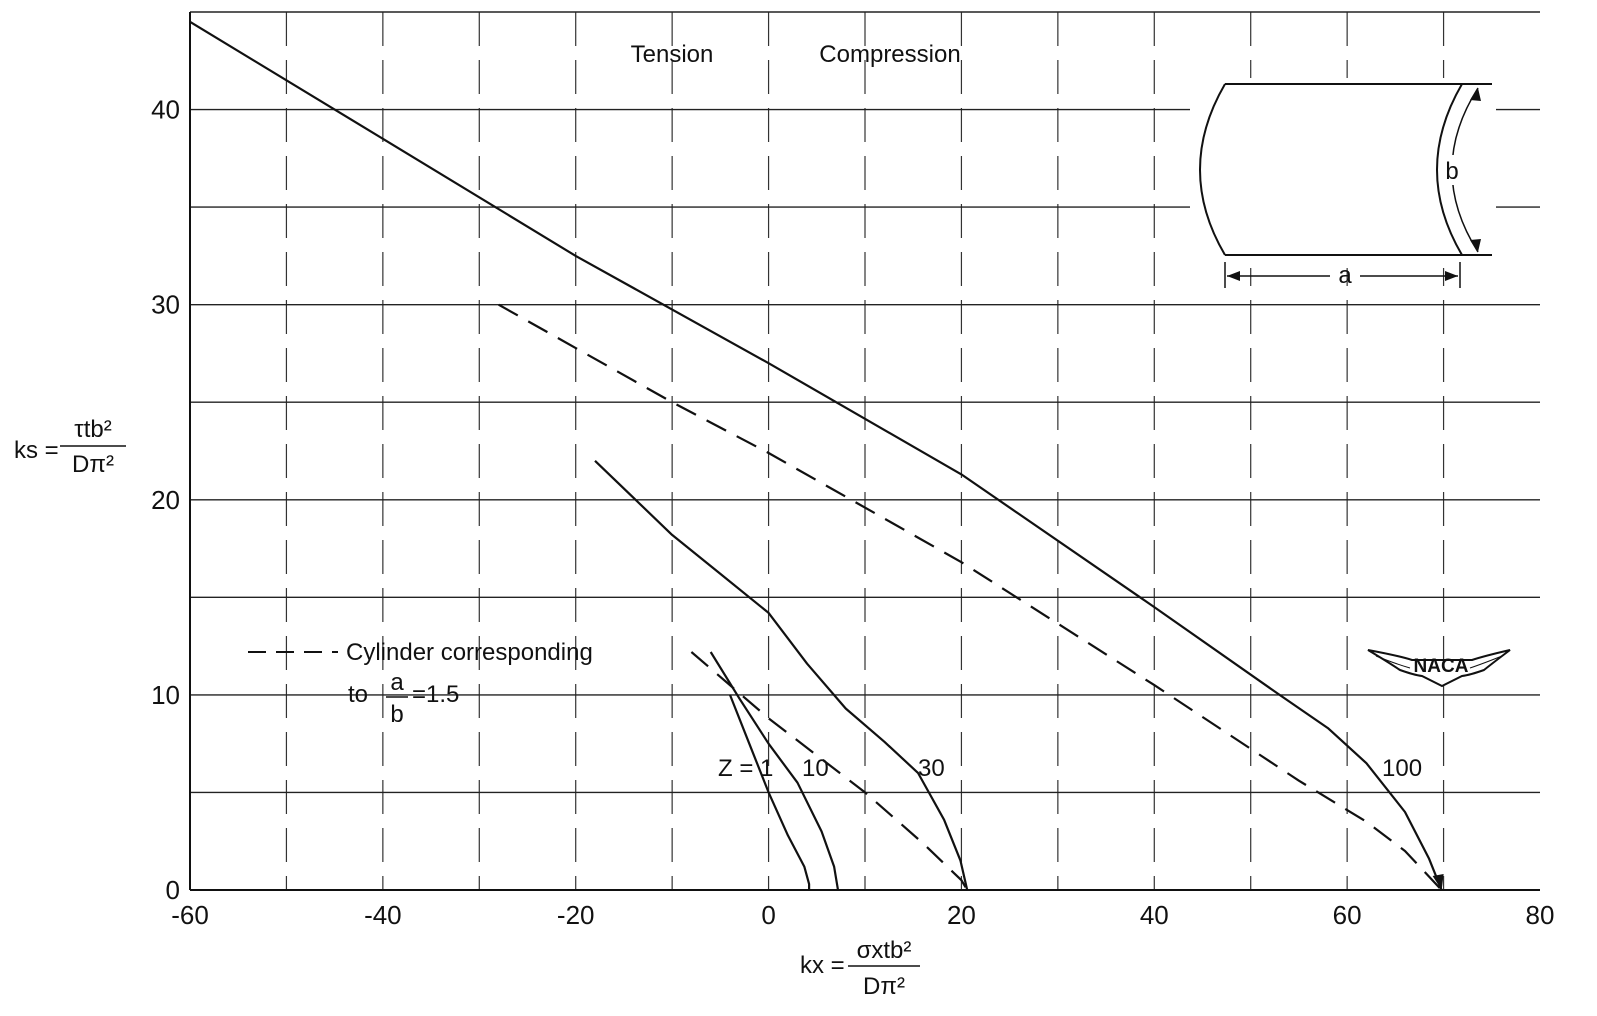 Image resolution: width=1597 pixels, height=1016 pixels. Describe the element at coordinates (931, 768) in the screenshot. I see `curve-label-30: 30` at that location.